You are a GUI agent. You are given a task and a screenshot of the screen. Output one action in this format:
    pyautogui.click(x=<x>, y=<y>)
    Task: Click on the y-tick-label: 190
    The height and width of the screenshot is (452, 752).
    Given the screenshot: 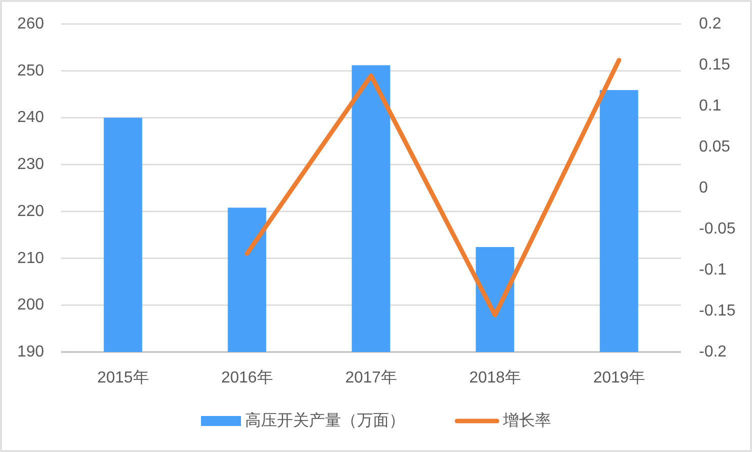 What is the action you would take?
    pyautogui.click(x=30, y=352)
    